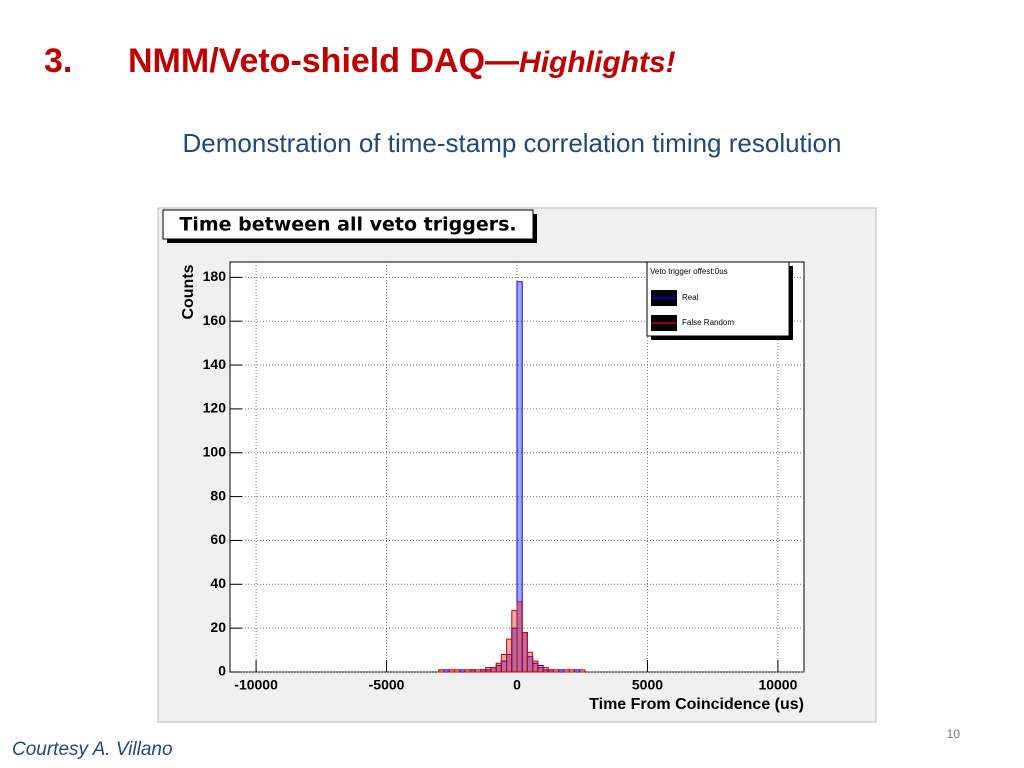 This screenshot has width=1024, height=768. I want to click on y-tick-label: 60, so click(218, 539).